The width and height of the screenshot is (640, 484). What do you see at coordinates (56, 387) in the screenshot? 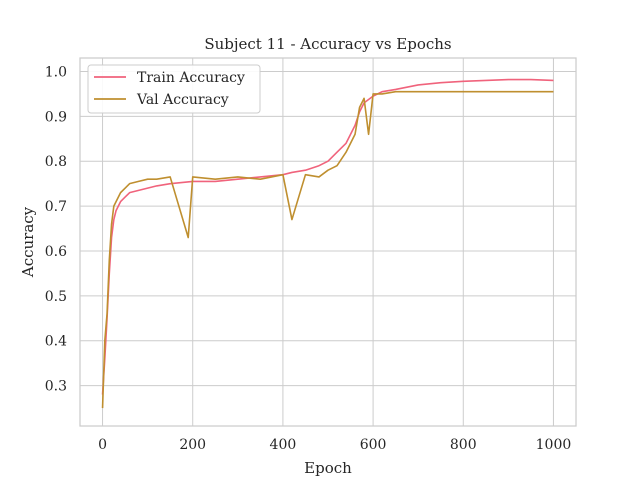
I see `y-tick-label: 0.3` at bounding box center [56, 387].